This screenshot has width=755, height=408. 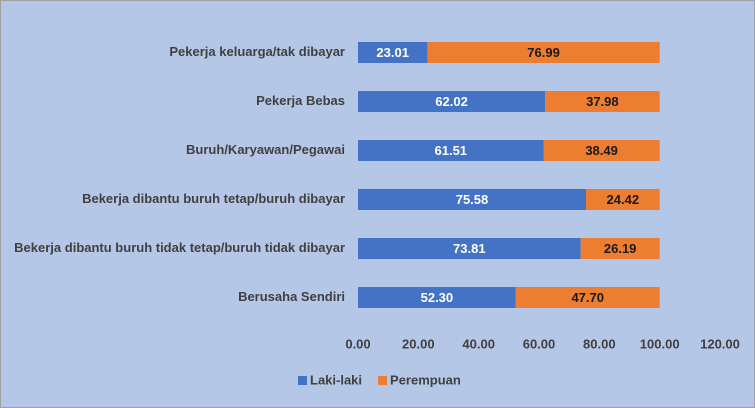 What do you see at coordinates (660, 343) in the screenshot?
I see `x-tick-label: 100.00` at bounding box center [660, 343].